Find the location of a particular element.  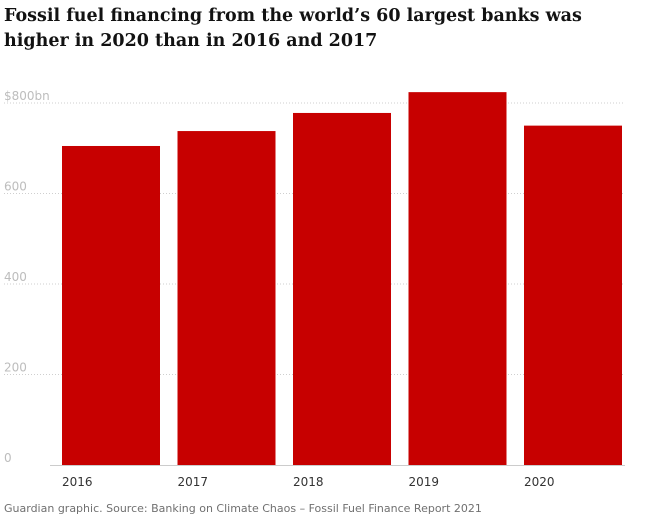

y-tick-label: 0 is located at coordinates (8, 458).